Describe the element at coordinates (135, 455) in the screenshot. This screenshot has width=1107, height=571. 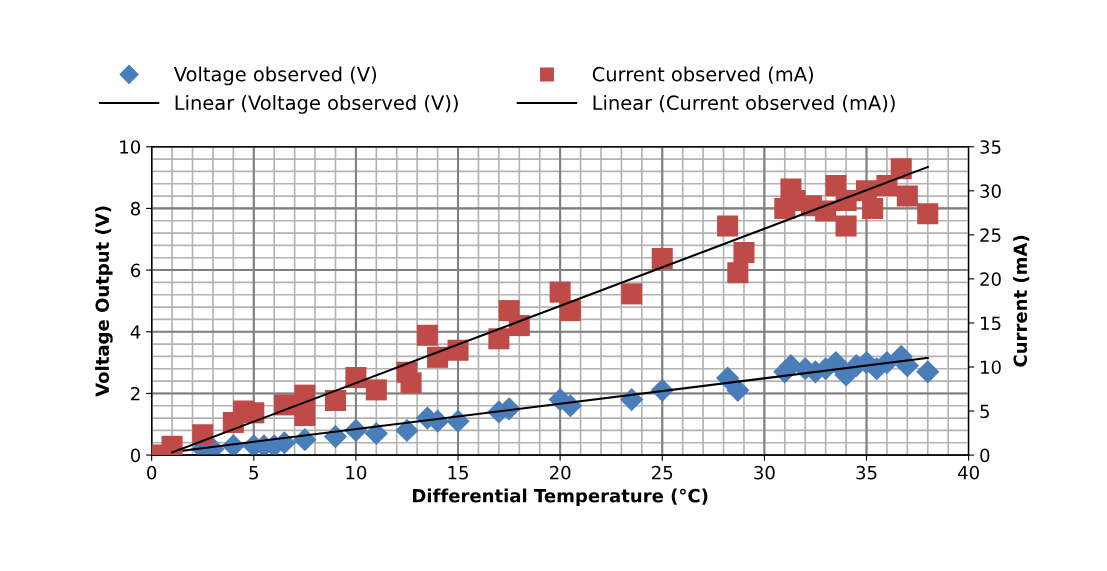
I see `y-tick-label: 0` at that location.